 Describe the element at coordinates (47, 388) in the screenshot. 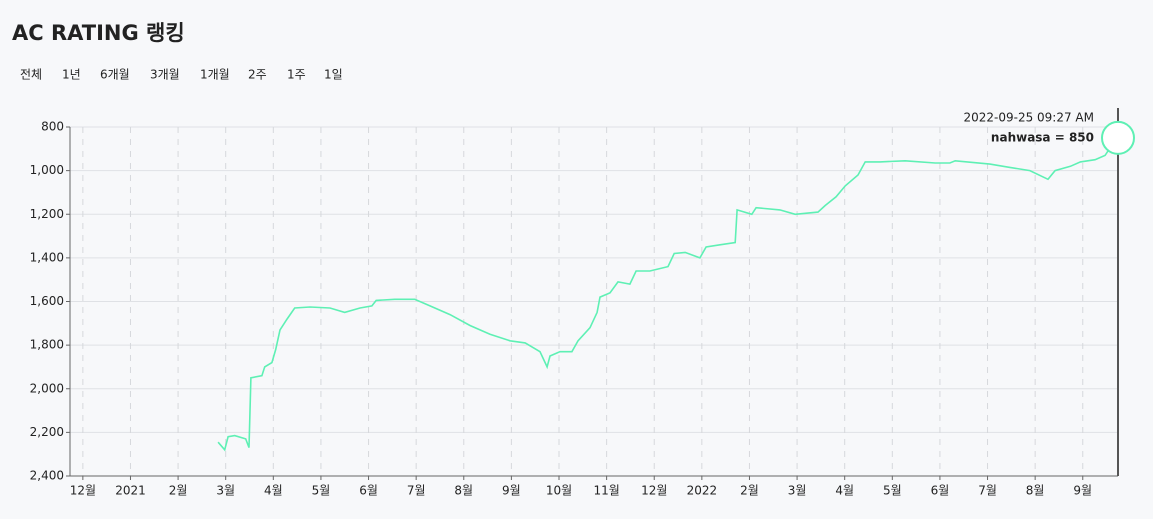

I see `y-tick-label: 2,000` at that location.